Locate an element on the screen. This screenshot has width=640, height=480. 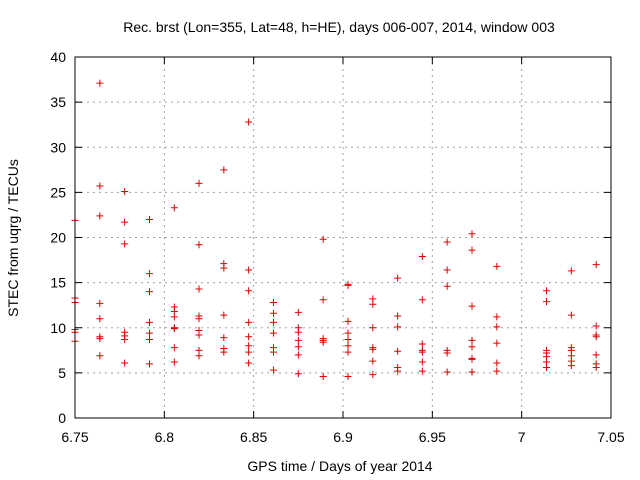
x-tick-label: 6.85 is located at coordinates (253, 437).